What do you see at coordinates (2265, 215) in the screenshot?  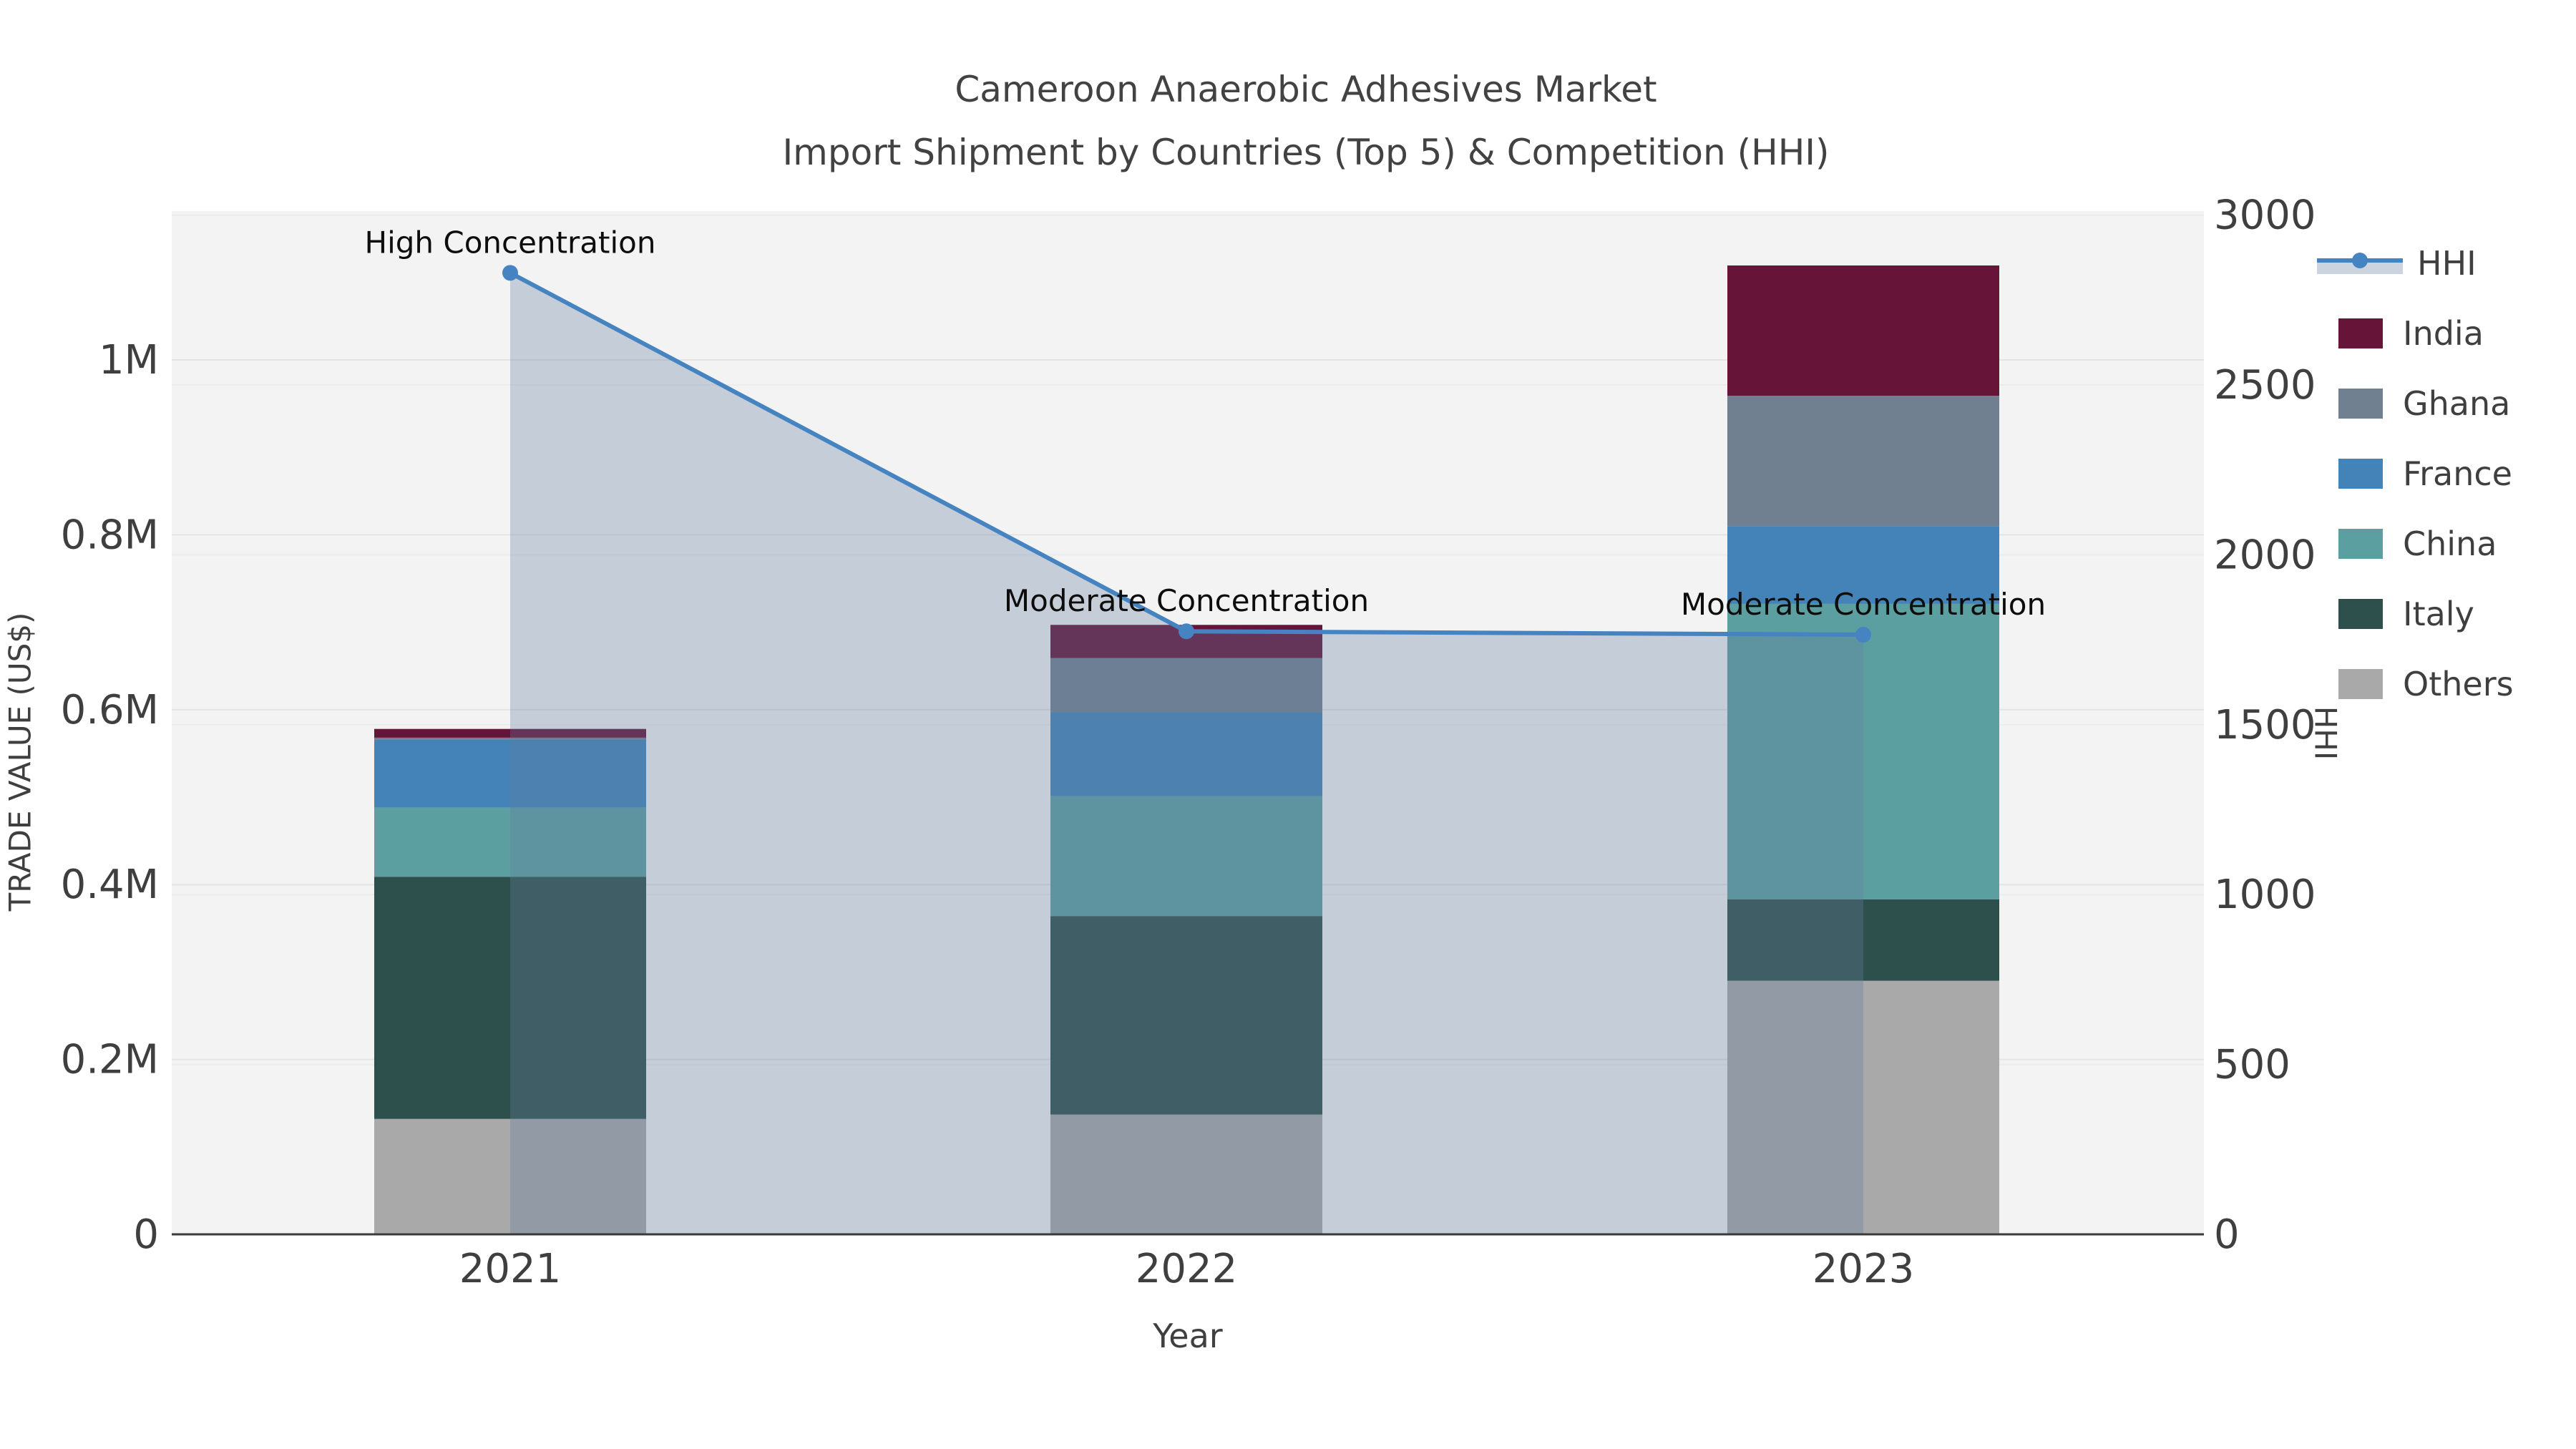 I see `y-right-tick-3000: 3000` at bounding box center [2265, 215].